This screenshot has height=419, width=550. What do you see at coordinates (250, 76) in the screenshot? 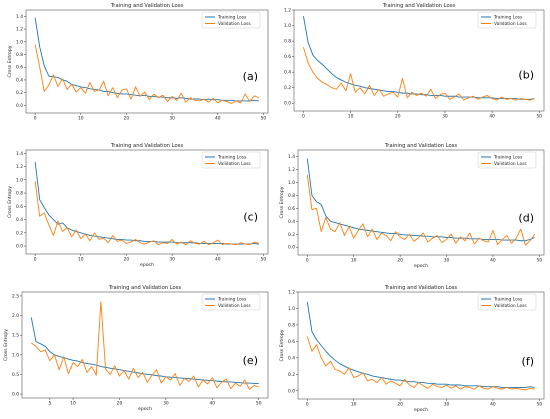
I see `panel-label: (a)` at bounding box center [250, 76].